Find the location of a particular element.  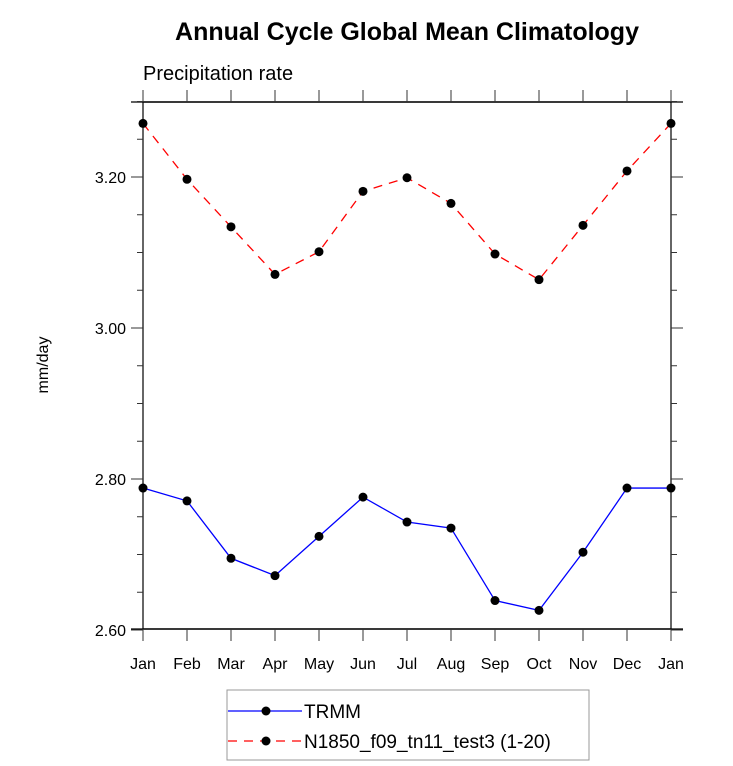

x-tick-label: Aug is located at coordinates (451, 664).